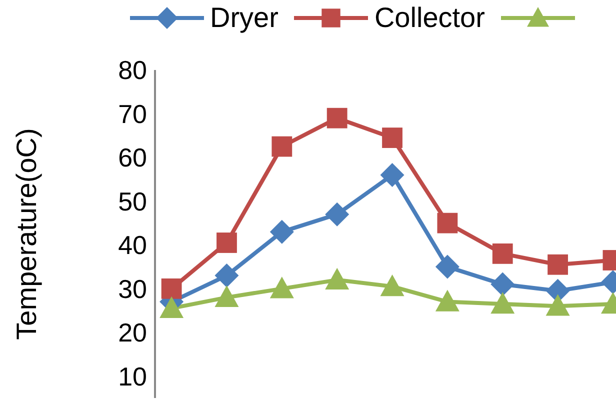 Image resolution: width=616 pixels, height=403 pixels. Describe the element at coordinates (132, 289) in the screenshot. I see `y-tick-label: 30` at that location.